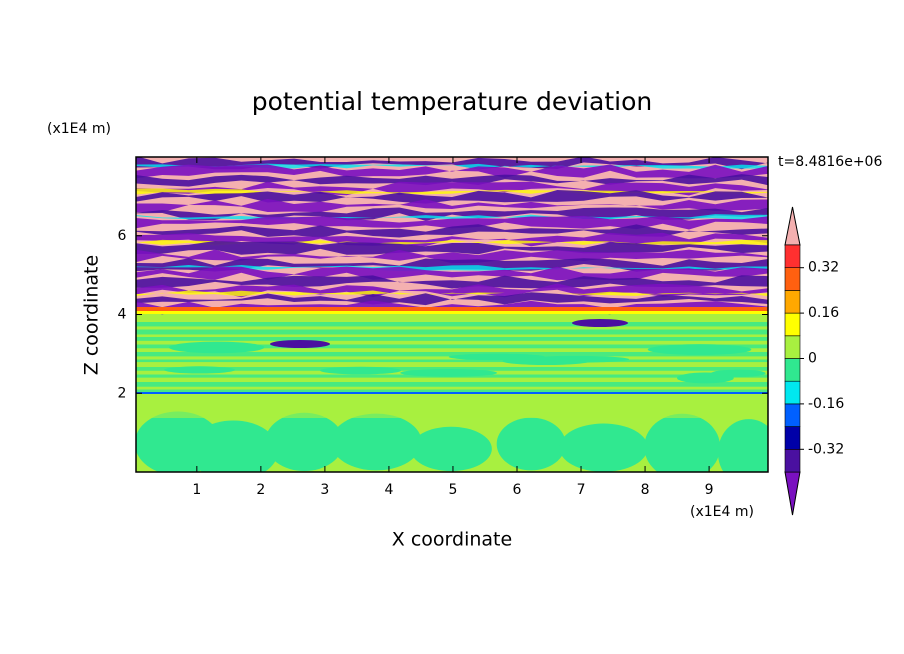 This screenshot has height=654, width=904. I want to click on field-fill, so click(452, 409).